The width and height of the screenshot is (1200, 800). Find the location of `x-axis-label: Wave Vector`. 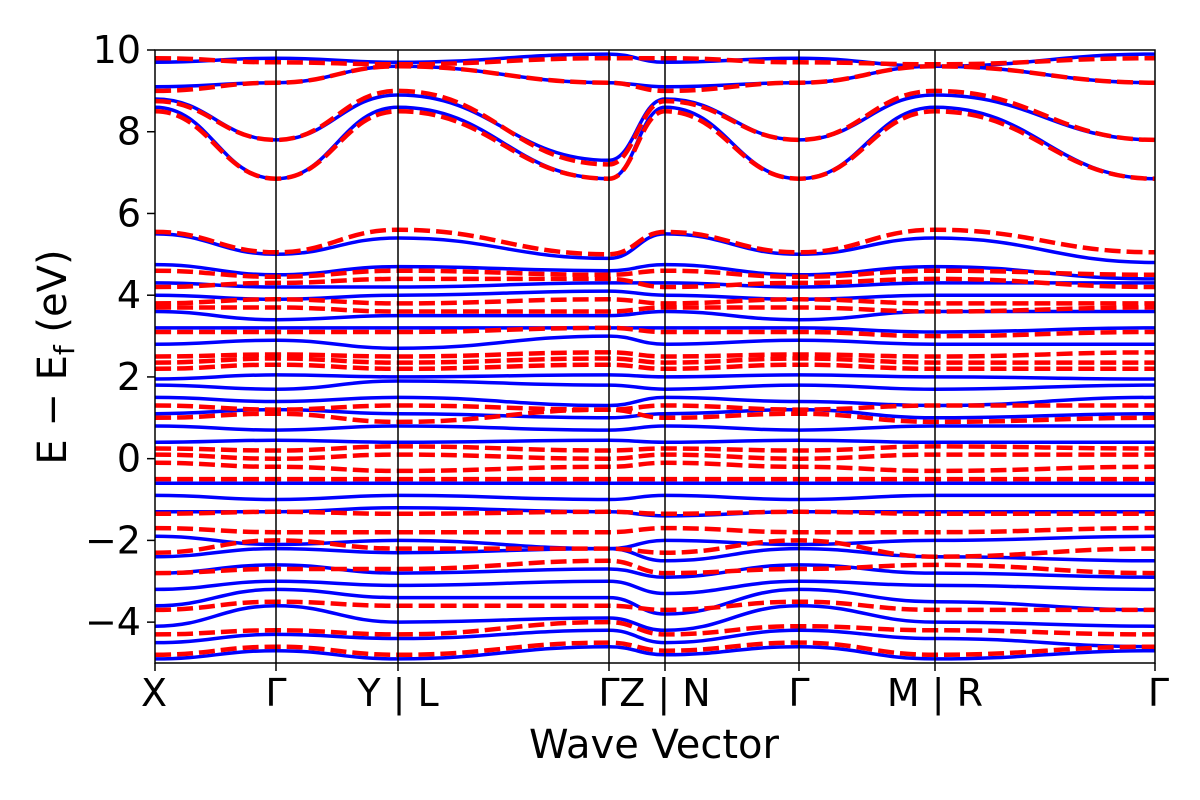

x-axis-label: Wave Vector is located at coordinates (654, 745).